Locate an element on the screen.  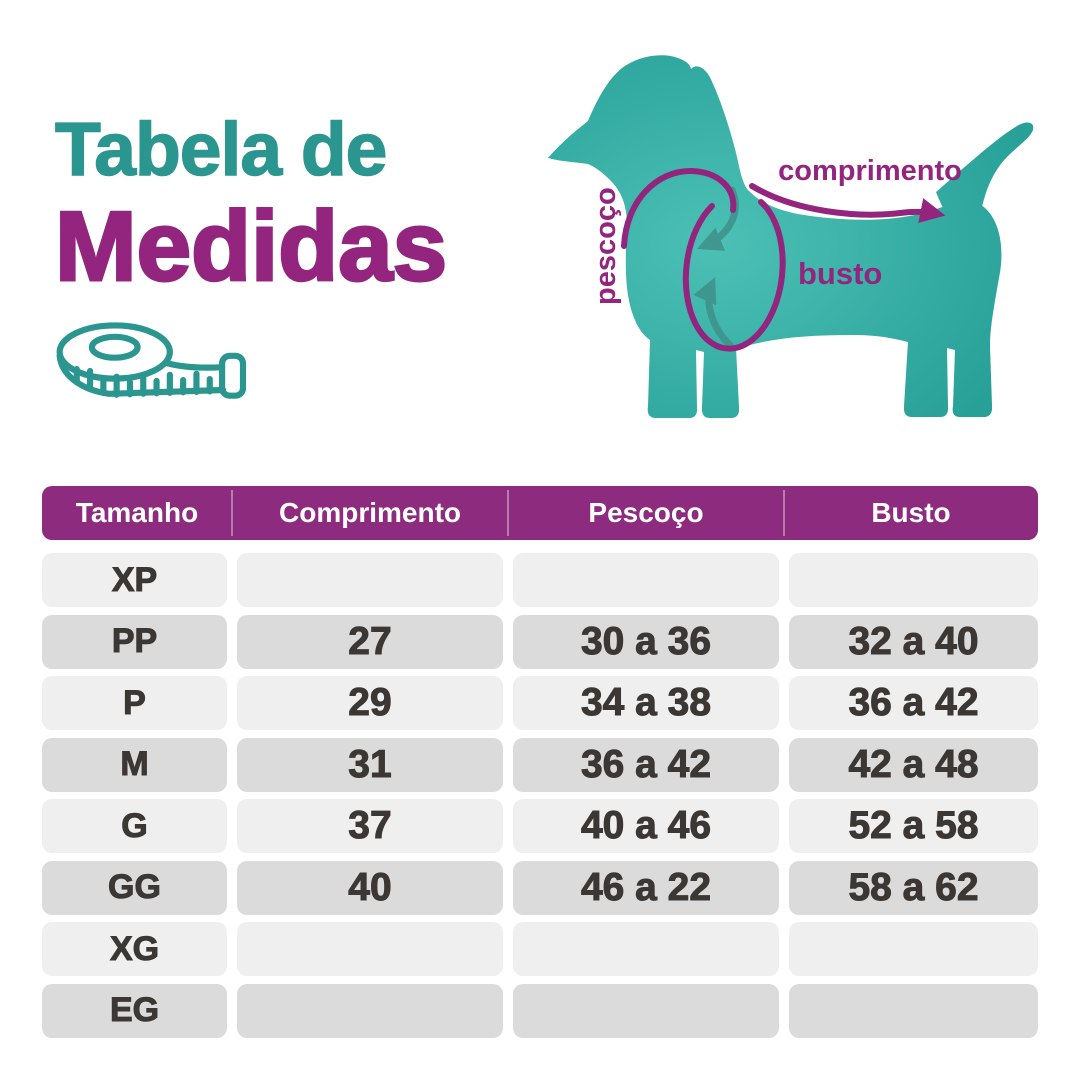
comprimento-cell: 31 is located at coordinates (370, 764).